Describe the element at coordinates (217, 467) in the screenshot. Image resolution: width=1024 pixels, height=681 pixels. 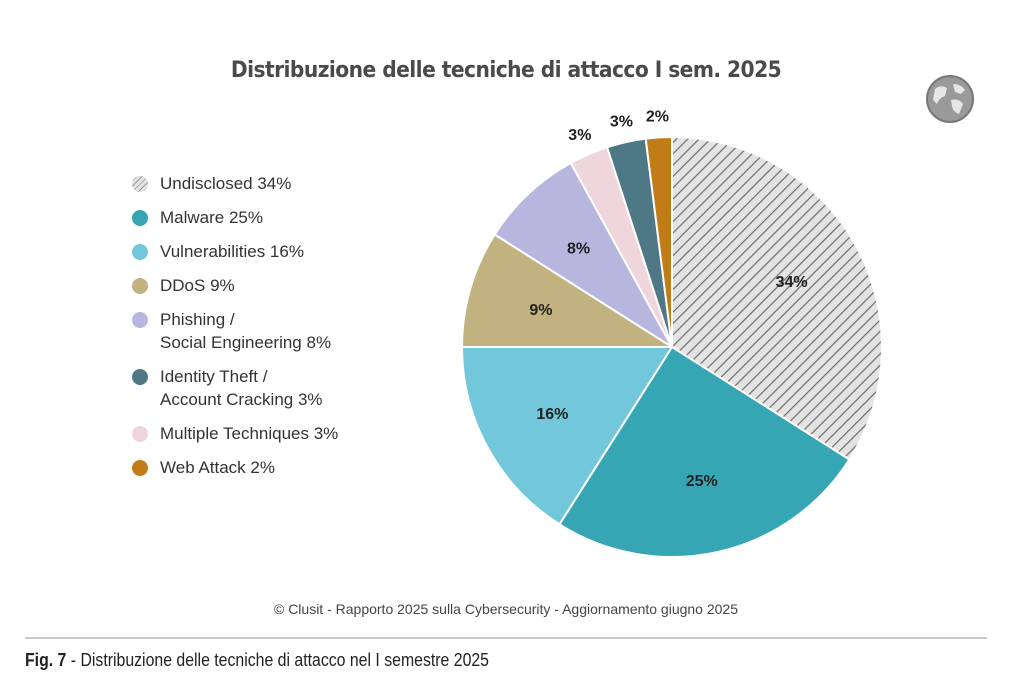
I see `legend-label: Web Attack 2%` at that location.